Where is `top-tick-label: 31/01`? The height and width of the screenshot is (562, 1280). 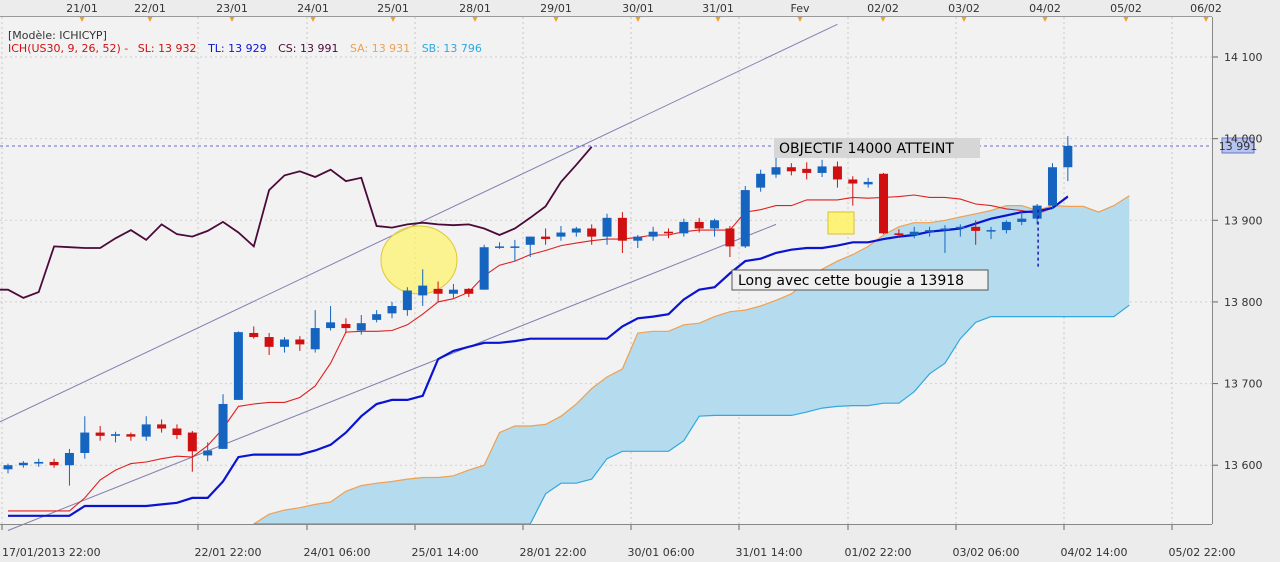 top-tick-label: 31/01 is located at coordinates (718, 8).